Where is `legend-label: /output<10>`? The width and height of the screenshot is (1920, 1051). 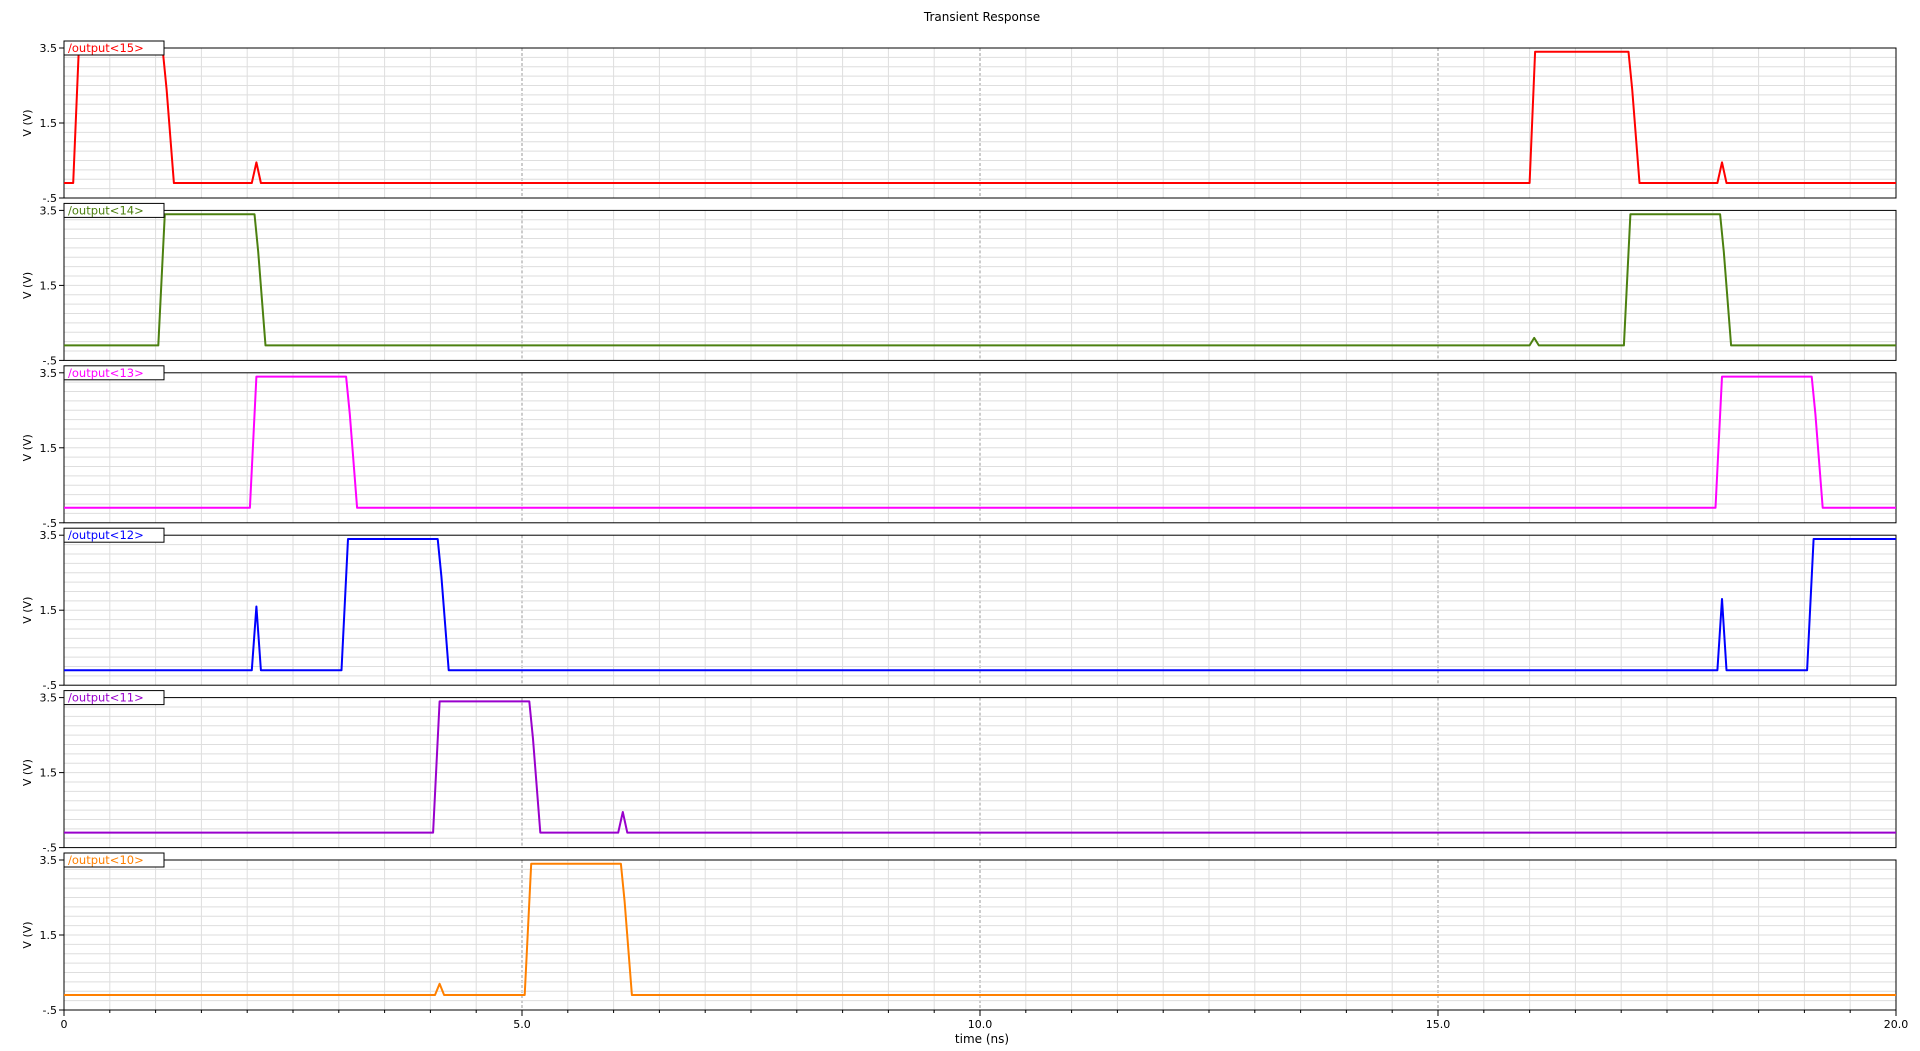
legend-label: /output<10> is located at coordinates (106, 860).